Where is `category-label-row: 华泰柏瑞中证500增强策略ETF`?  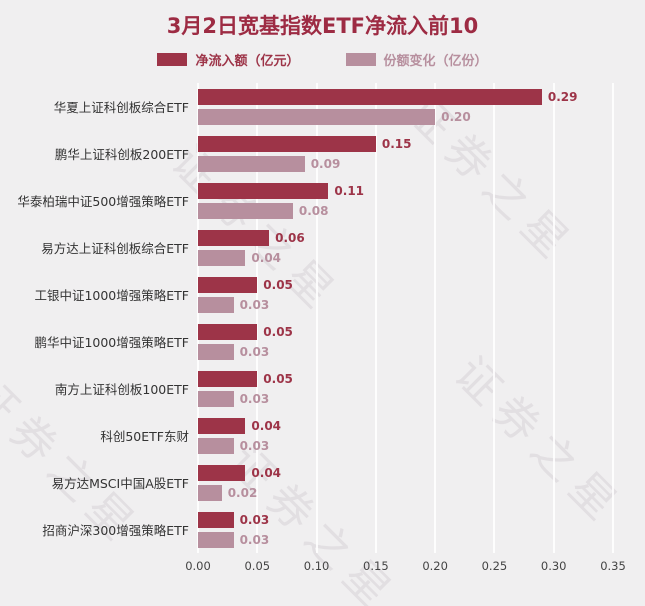
category-label-row: 华泰柏瑞中证500增强策略ETF is located at coordinates (99, 200).